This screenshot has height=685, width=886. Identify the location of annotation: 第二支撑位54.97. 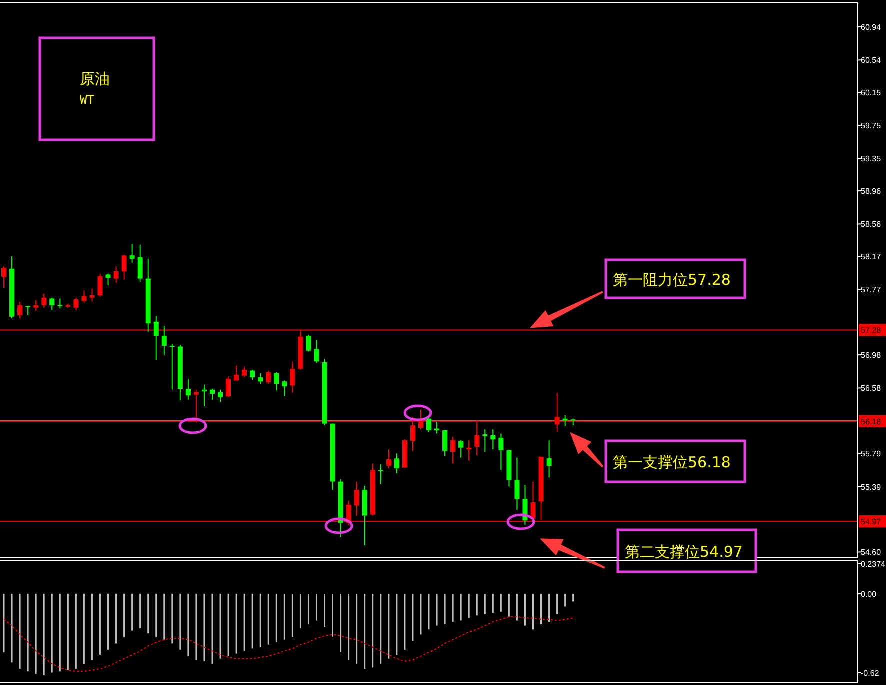
(684, 552).